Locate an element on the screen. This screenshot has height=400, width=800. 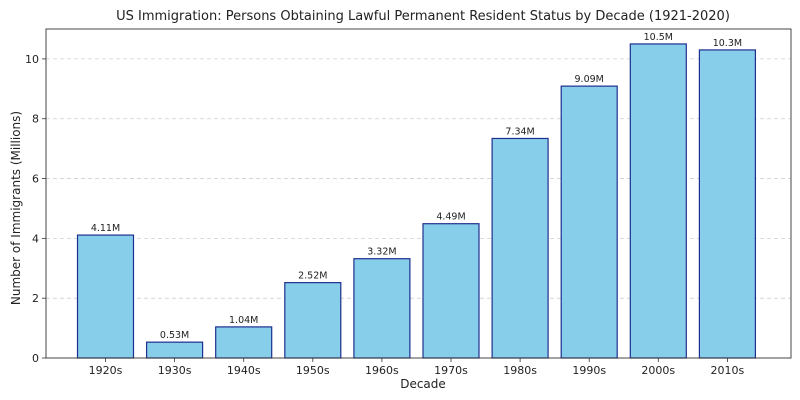
bar-1920s is located at coordinates (105, 296).